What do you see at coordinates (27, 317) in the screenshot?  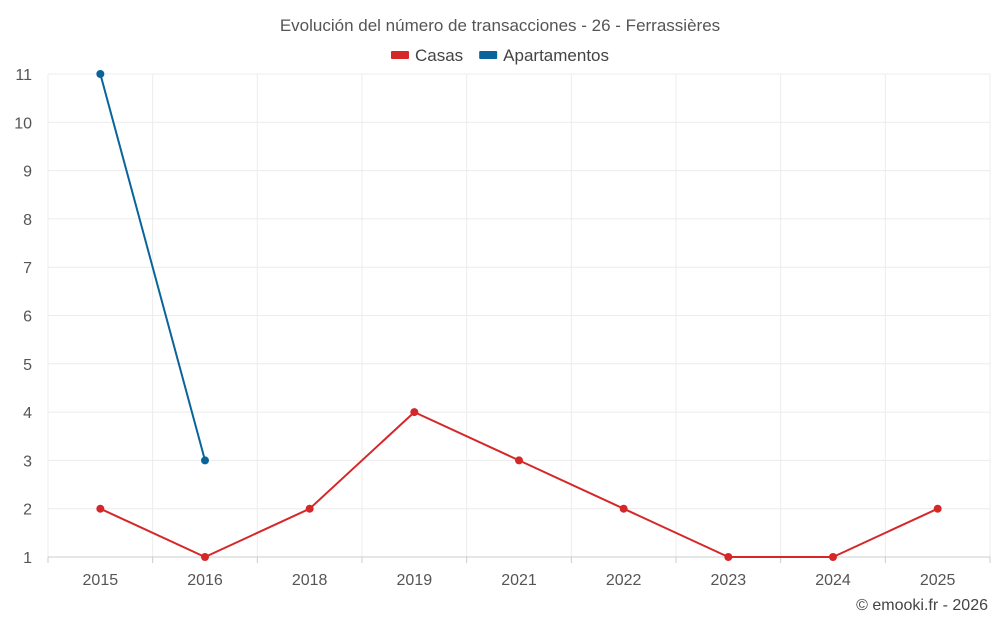 I see `y-tick-label: 6` at bounding box center [27, 317].